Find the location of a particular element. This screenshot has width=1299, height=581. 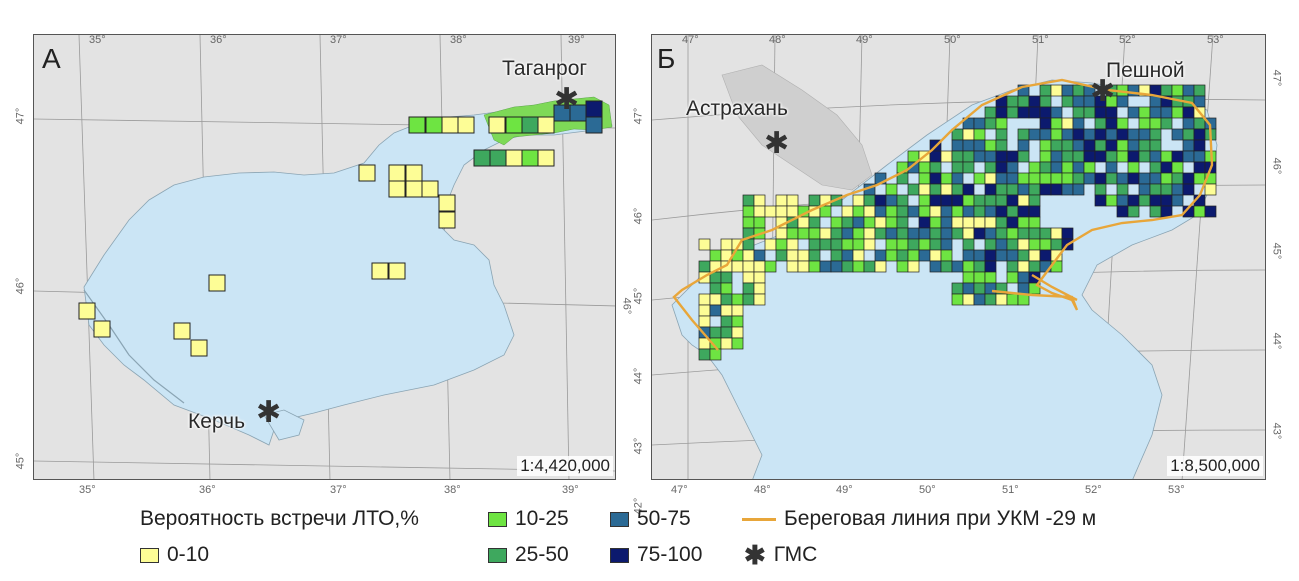

scale-a: 1:4,420,000 is located at coordinates (565, 466).